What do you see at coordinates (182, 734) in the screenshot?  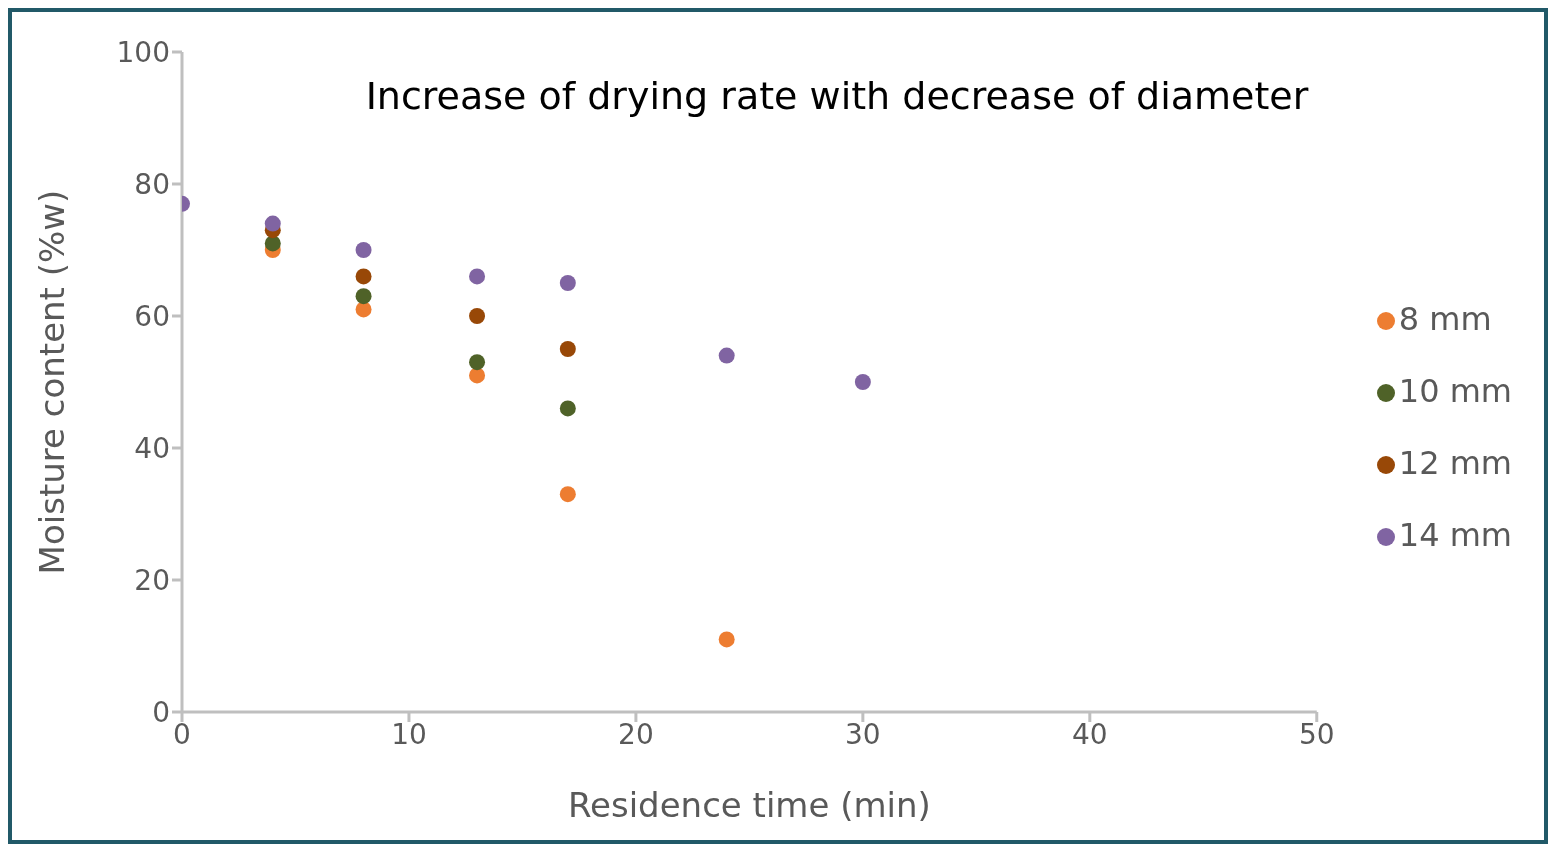 I see `x-tick-label: 0` at bounding box center [182, 734].